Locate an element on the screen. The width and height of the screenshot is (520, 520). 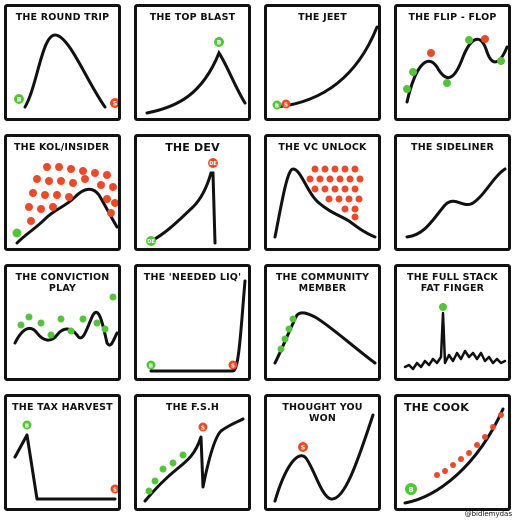
panel-needed-liq: THE 'NEEDED LIQ' B S is located at coordinates (192, 322).